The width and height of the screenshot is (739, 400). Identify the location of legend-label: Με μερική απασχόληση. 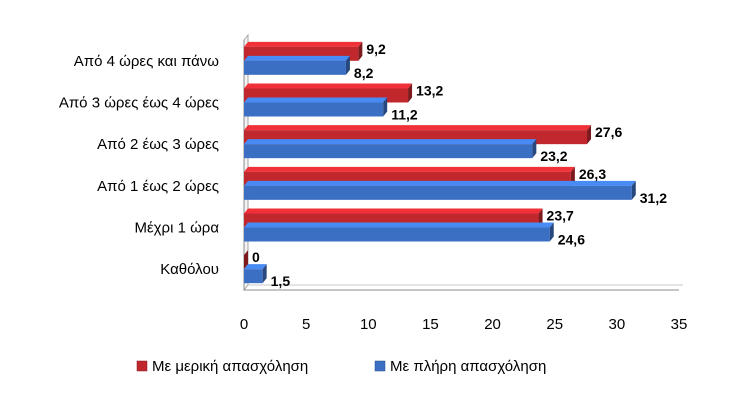
(230, 366).